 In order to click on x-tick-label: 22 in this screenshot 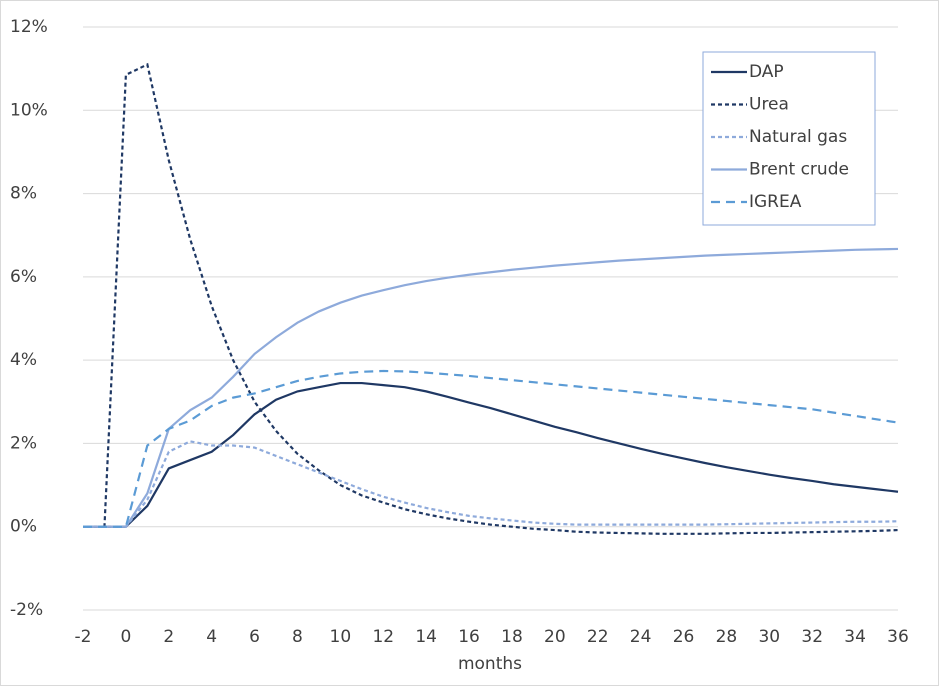, I will do `click(598, 637)`.